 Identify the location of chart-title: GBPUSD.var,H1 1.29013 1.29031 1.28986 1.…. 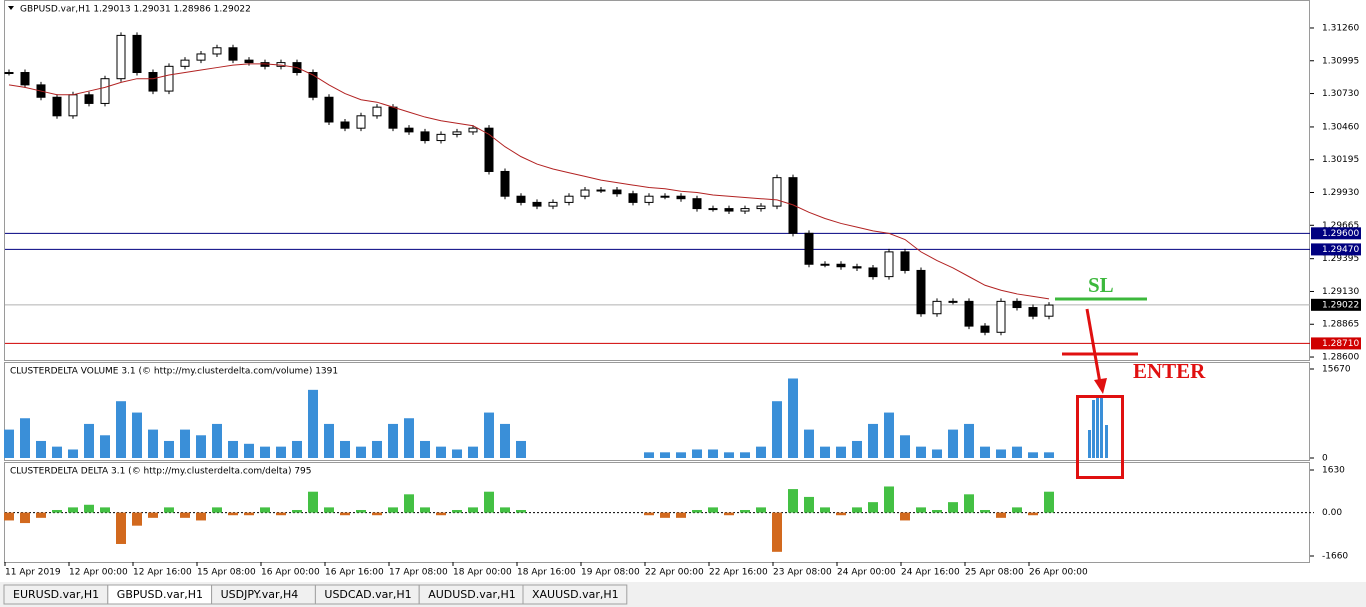
(135, 10).